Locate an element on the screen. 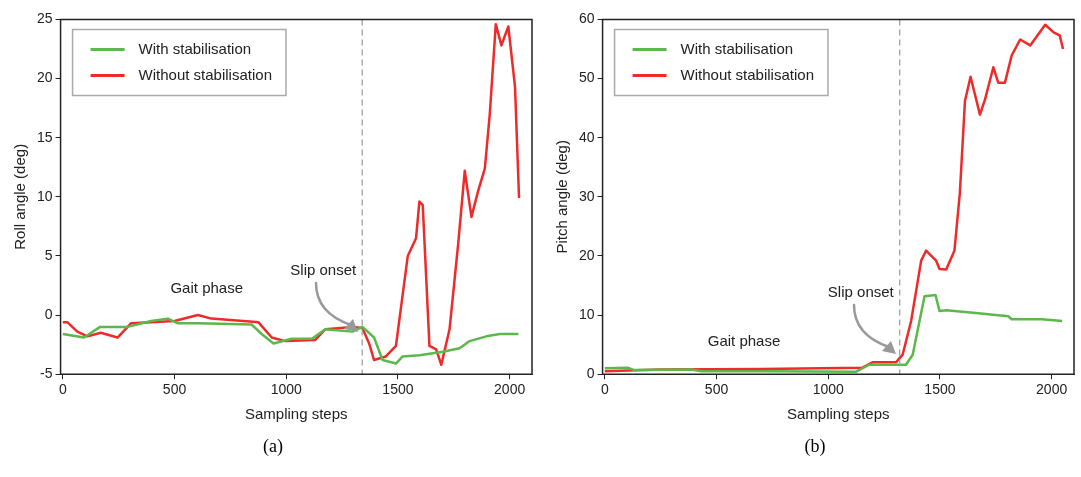 The width and height of the screenshot is (1081, 477). y-tick-label: 40 is located at coordinates (586, 136).